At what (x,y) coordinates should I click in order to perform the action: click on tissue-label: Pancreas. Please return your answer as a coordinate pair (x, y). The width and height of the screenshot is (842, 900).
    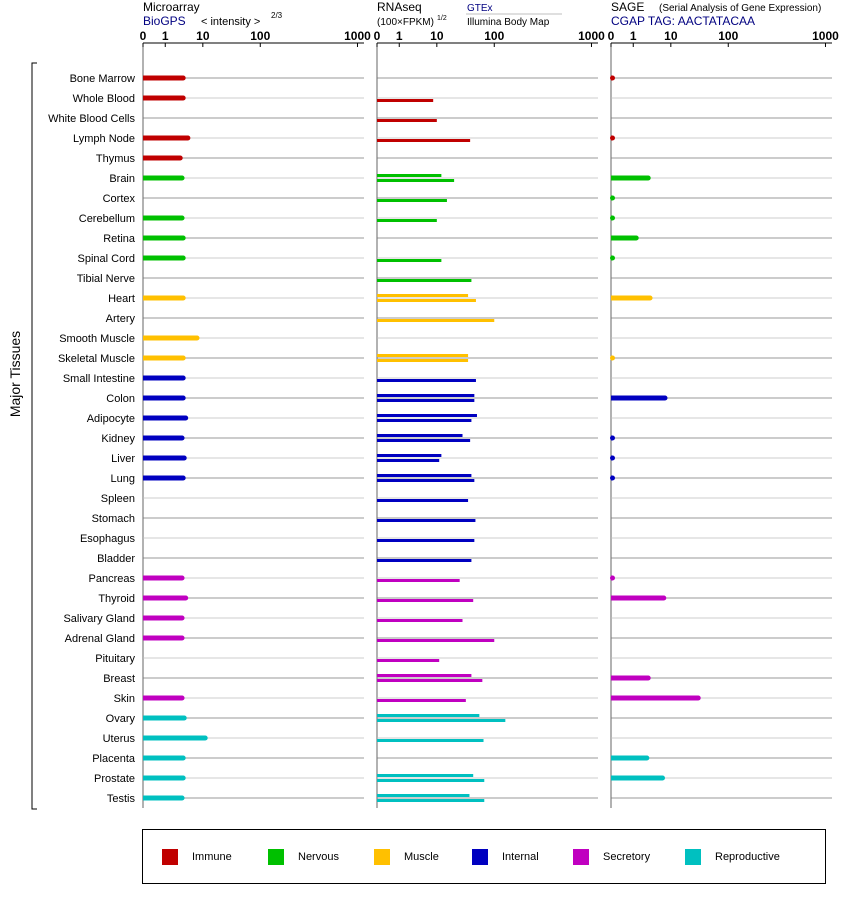
    Looking at the image, I should click on (112, 579).